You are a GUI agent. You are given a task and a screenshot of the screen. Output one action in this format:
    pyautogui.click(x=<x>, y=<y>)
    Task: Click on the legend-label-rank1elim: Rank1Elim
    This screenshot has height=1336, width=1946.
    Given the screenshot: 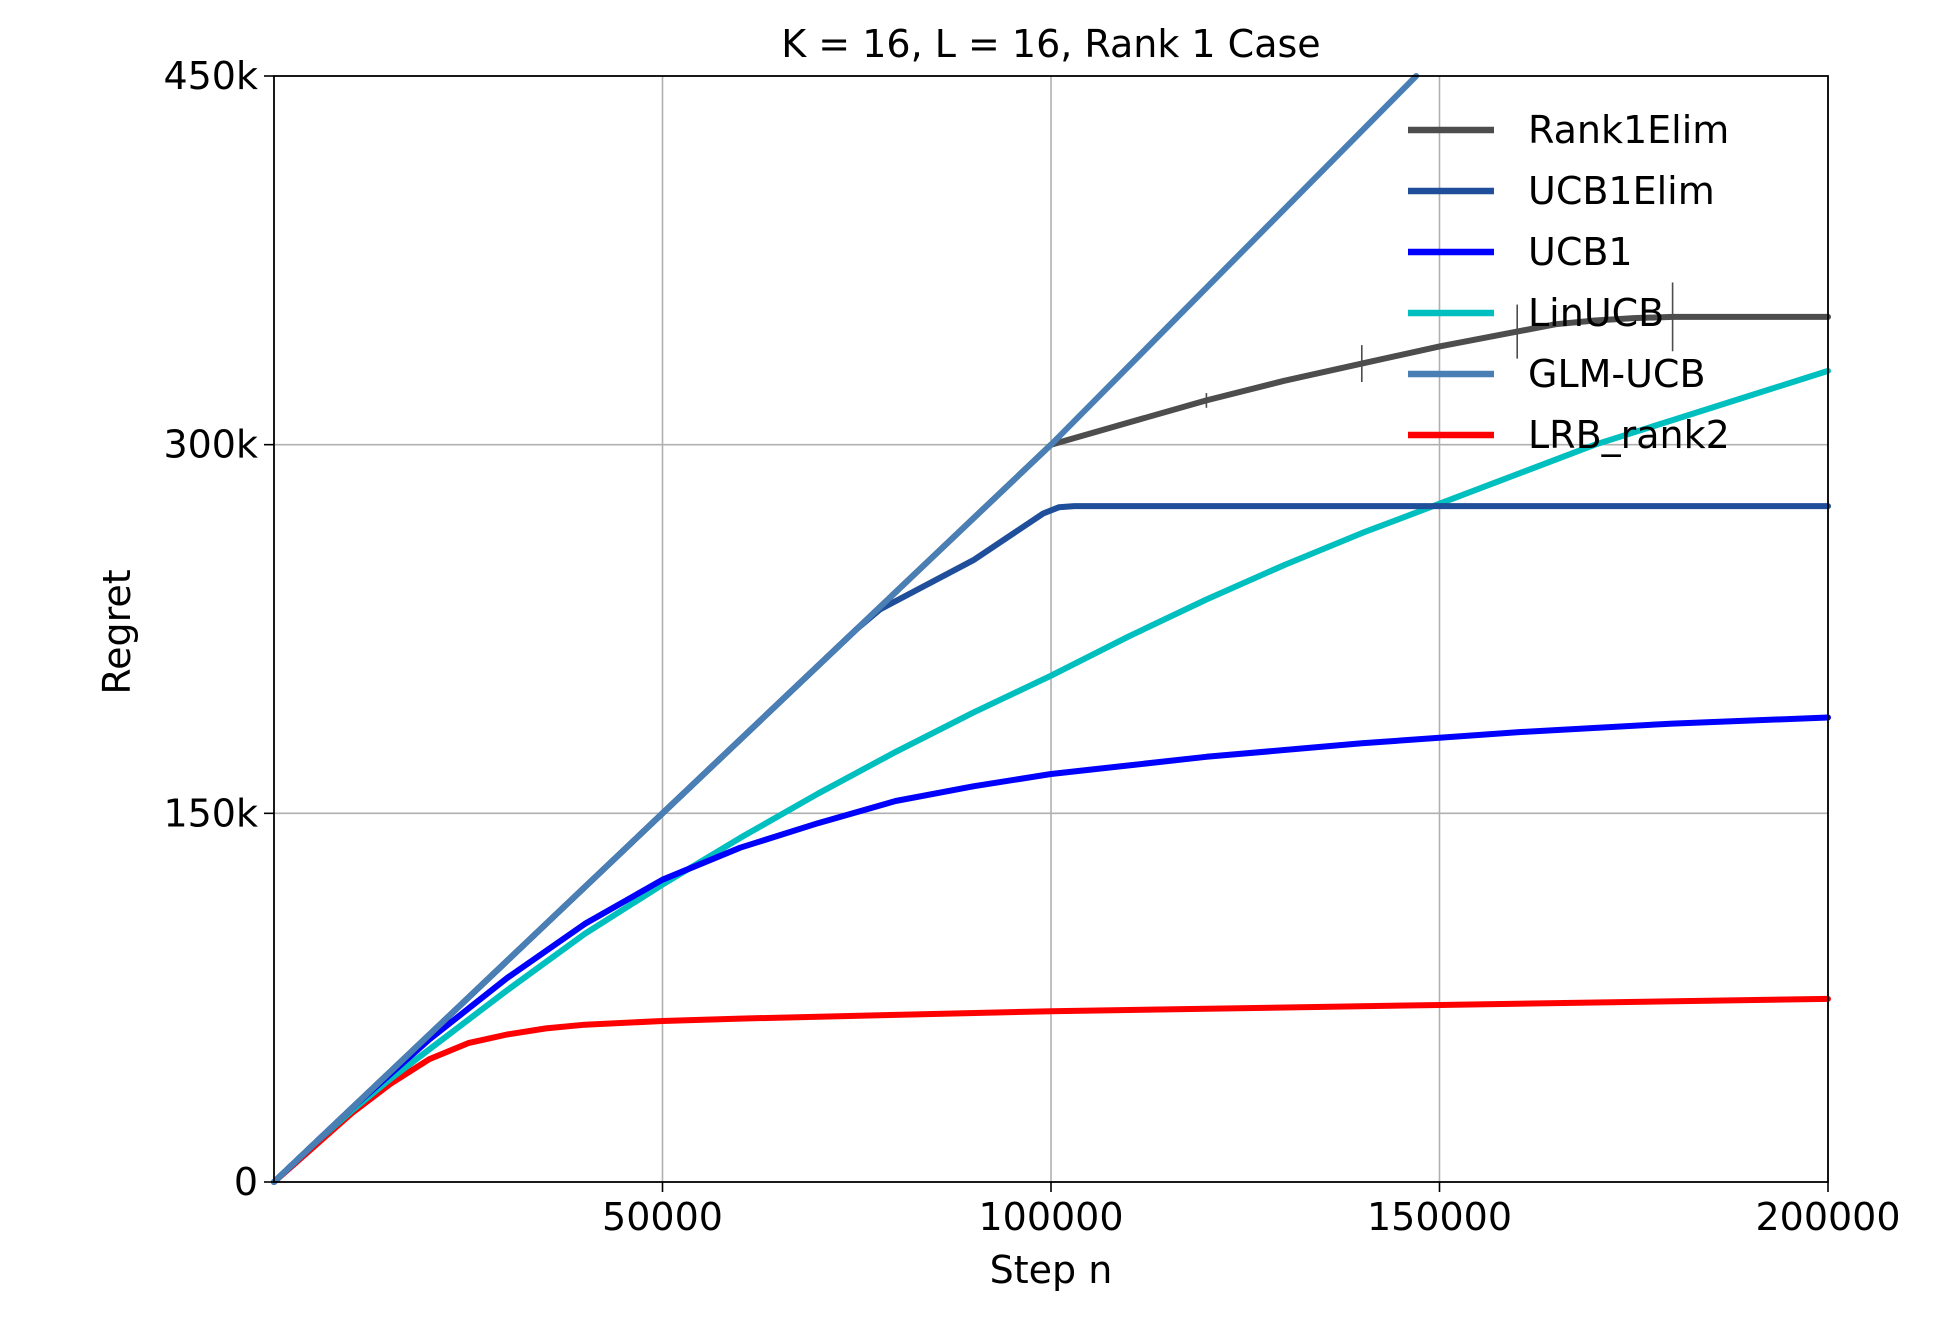 What is the action you would take?
    pyautogui.click(x=1628, y=130)
    